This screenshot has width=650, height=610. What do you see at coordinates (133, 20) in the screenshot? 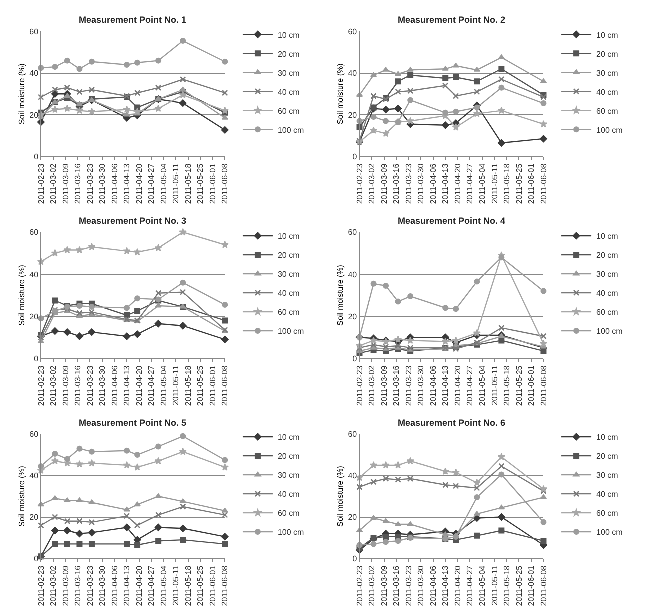
I see `chart-title: Measurement Point No. 1` at bounding box center [133, 20].